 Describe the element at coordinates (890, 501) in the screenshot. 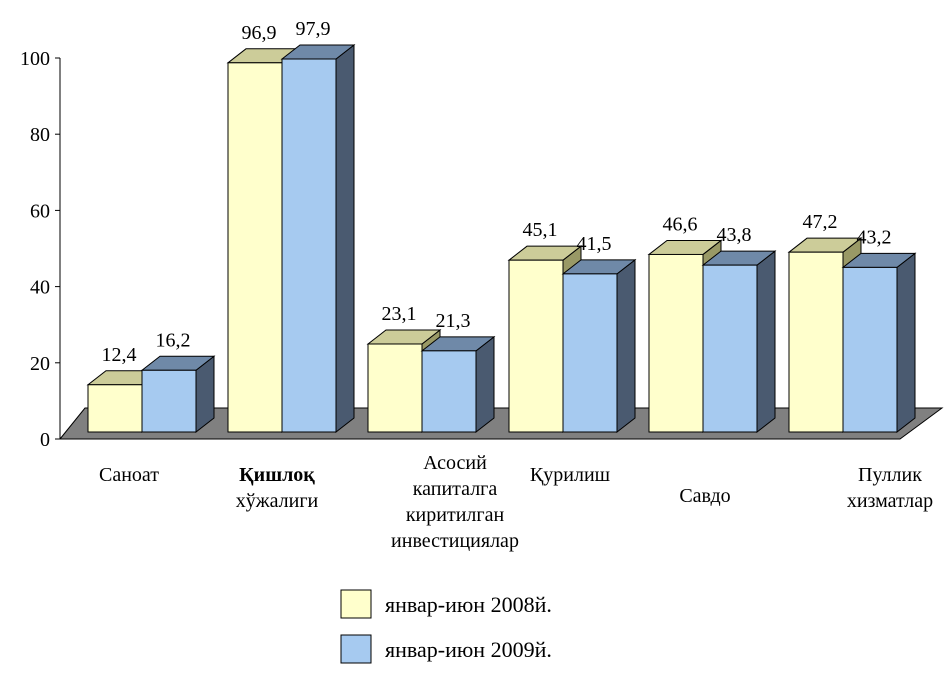

I see `category-label: хизматлар` at that location.